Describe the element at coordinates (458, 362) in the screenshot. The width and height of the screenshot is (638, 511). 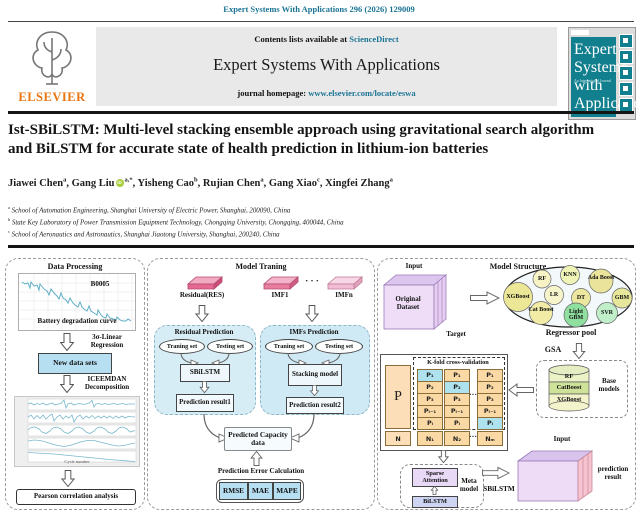
I see `kfold-title: K-fold cross-validation` at that location.